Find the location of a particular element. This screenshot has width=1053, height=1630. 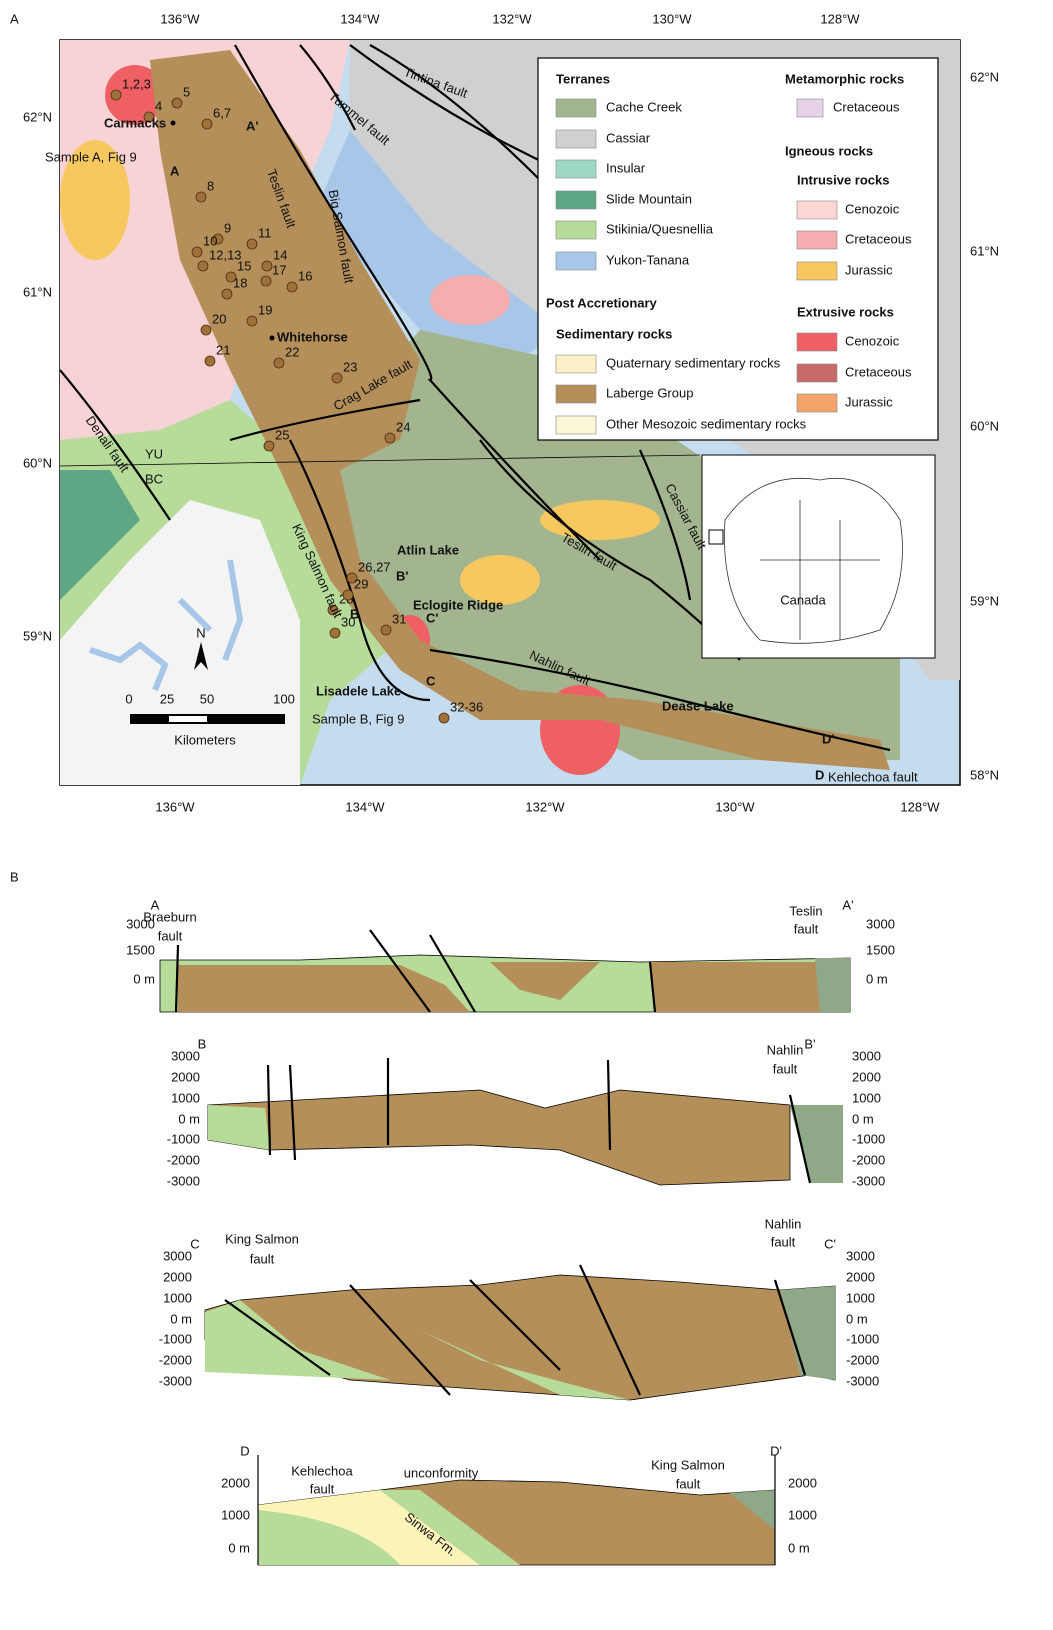

latitude-label: 60°N is located at coordinates (984, 425).